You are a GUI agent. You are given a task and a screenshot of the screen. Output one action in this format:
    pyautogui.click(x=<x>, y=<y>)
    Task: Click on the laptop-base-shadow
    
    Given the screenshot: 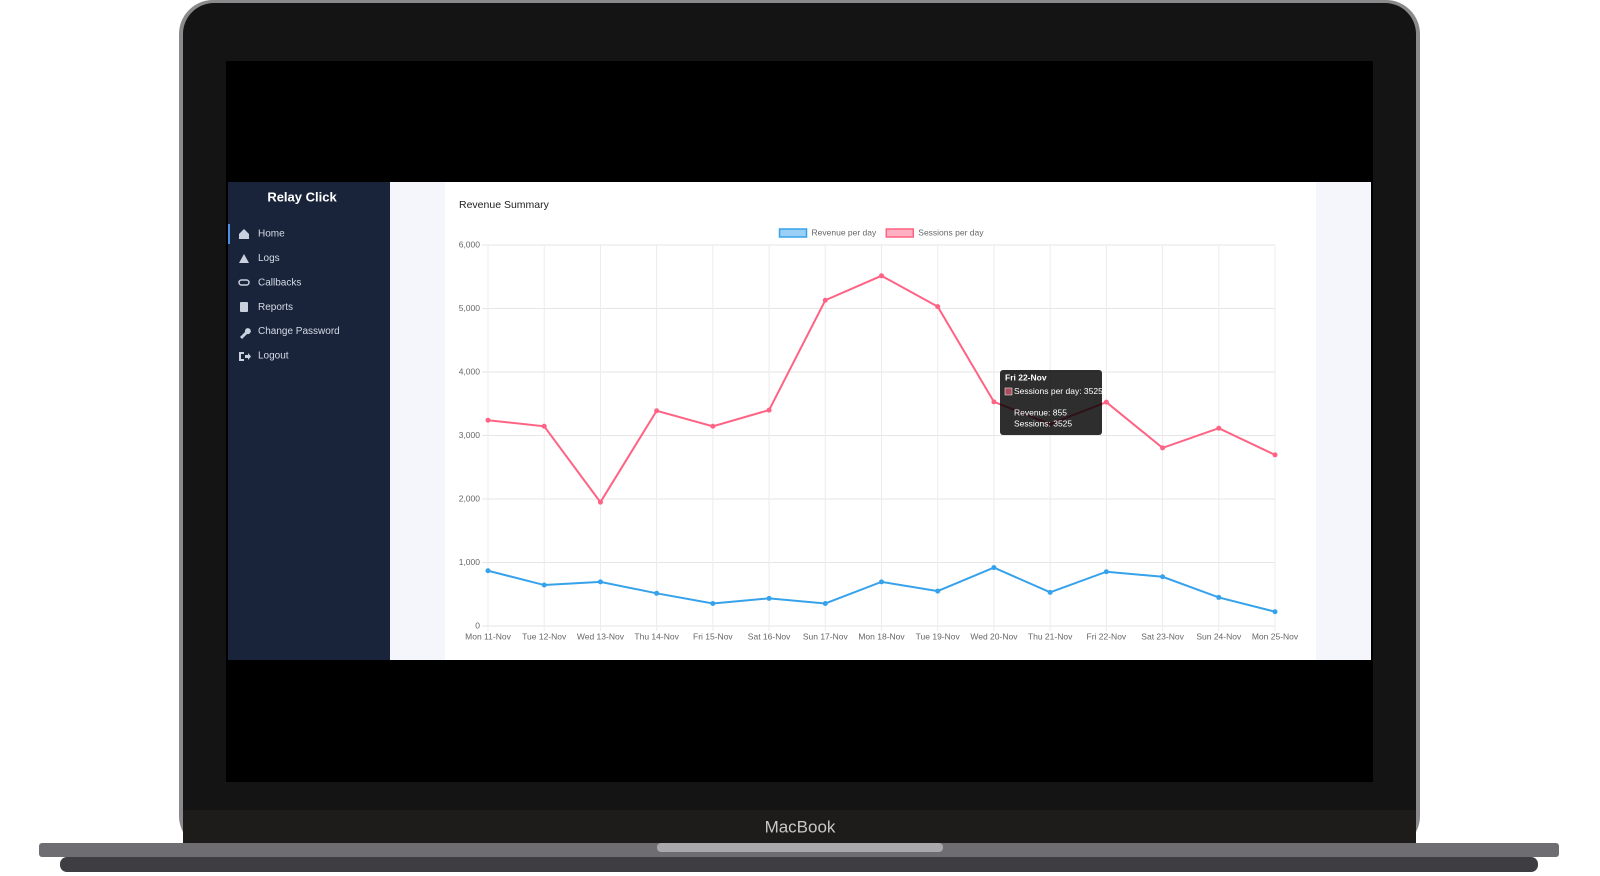 What is the action you would take?
    pyautogui.click(x=799, y=864)
    